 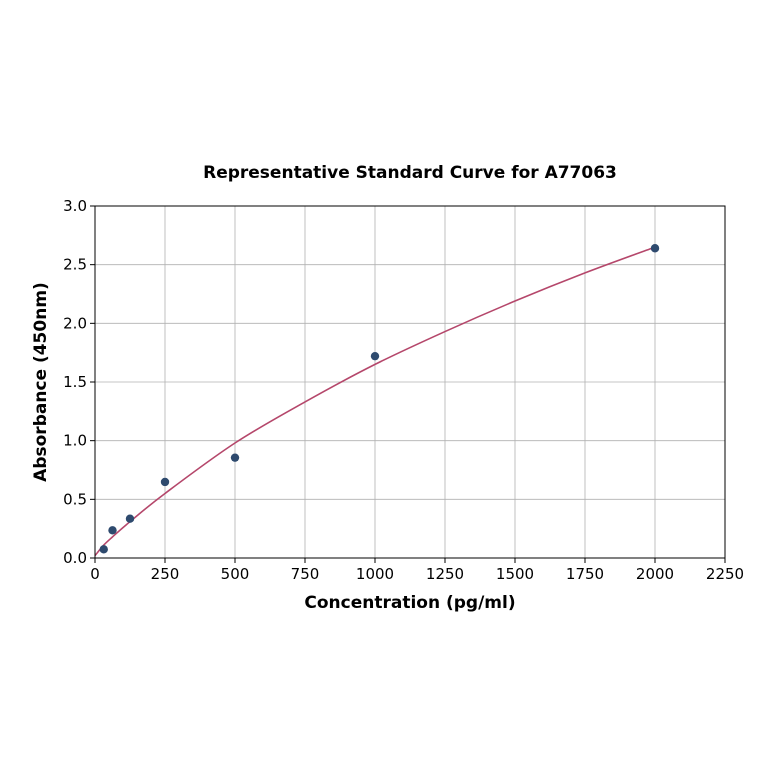 What do you see at coordinates (75, 558) in the screenshot?
I see `y-tick-label: 0.0` at bounding box center [75, 558].